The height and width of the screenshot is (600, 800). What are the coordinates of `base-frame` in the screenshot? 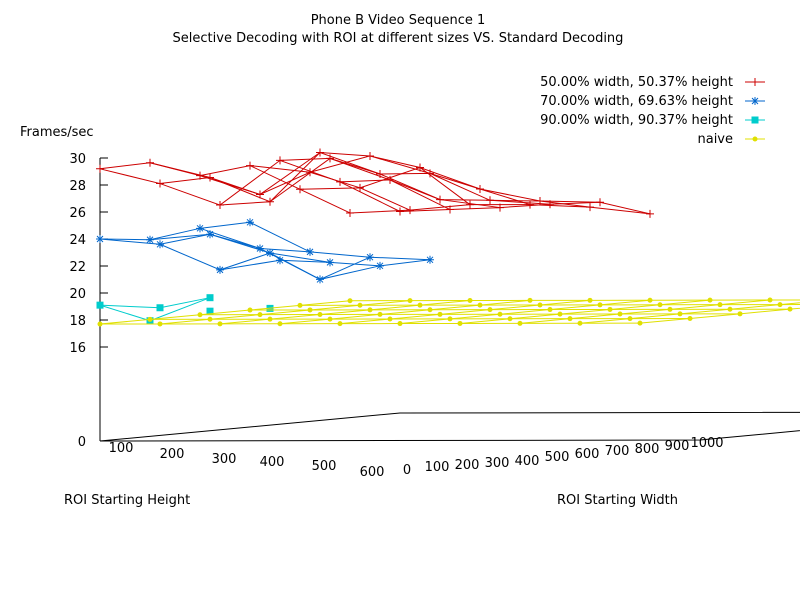 It's located at (449, 426).